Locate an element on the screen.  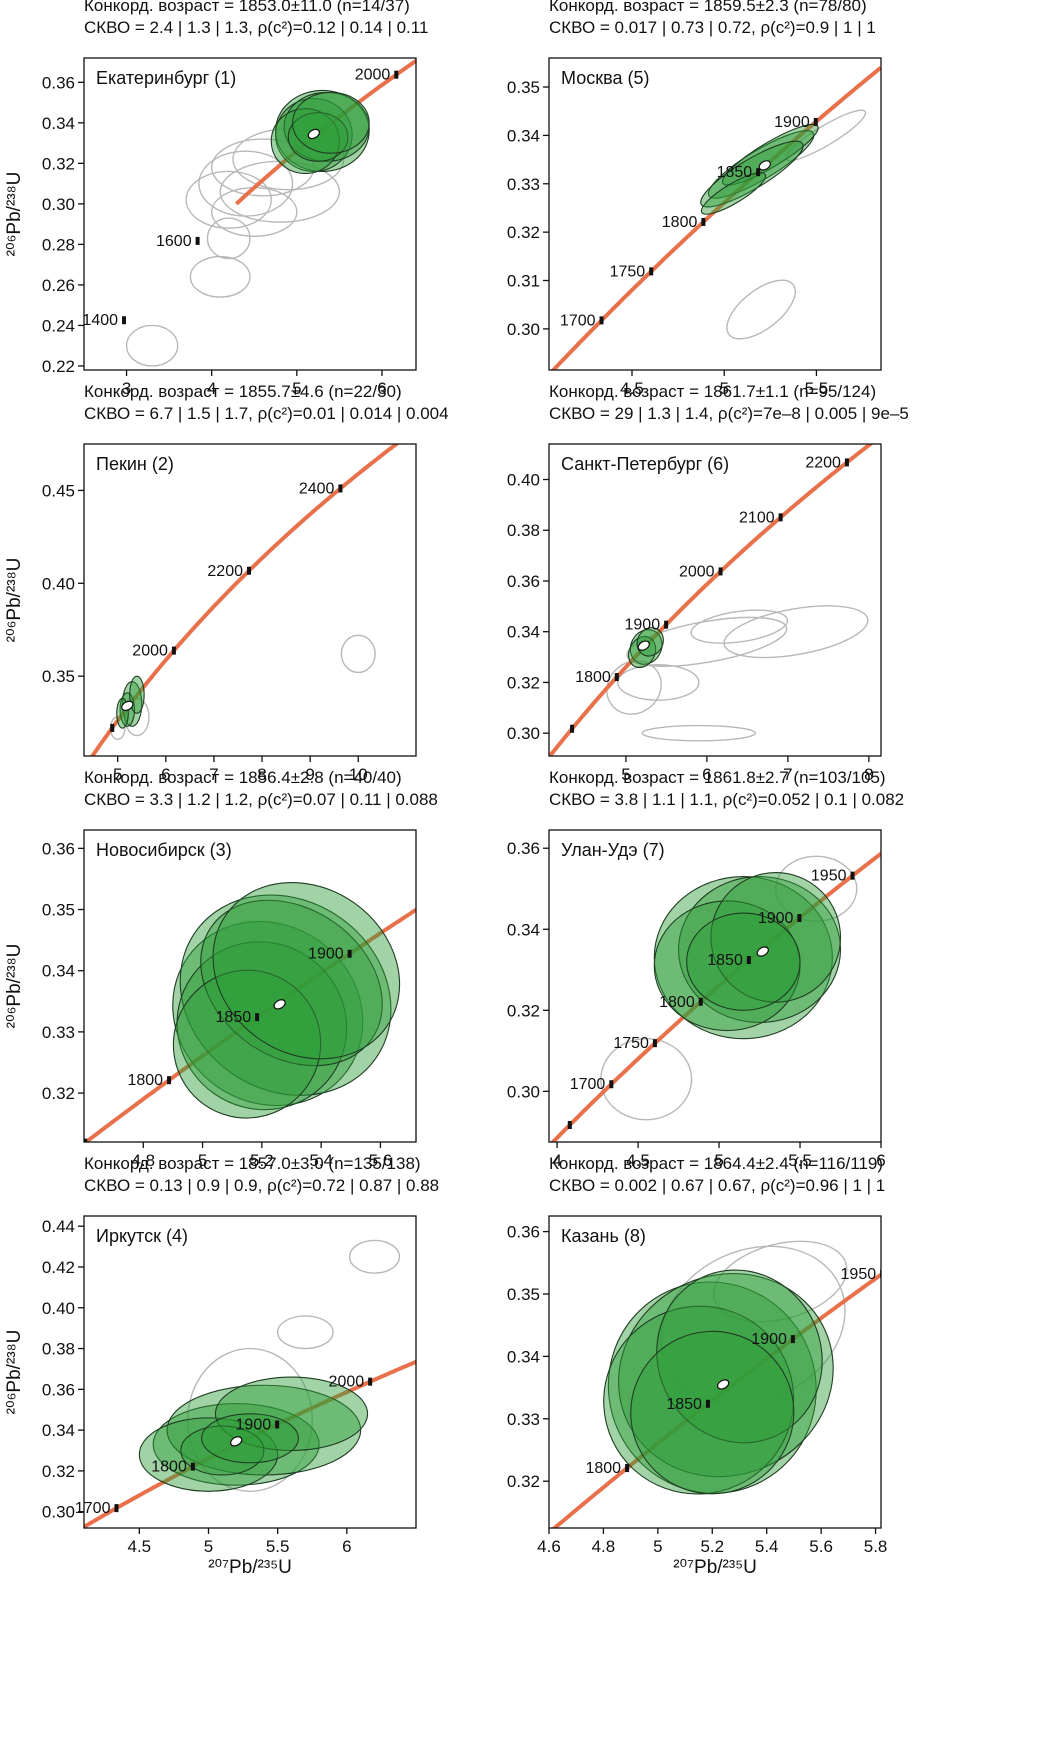
age-label: 1400 is located at coordinates (100, 320).